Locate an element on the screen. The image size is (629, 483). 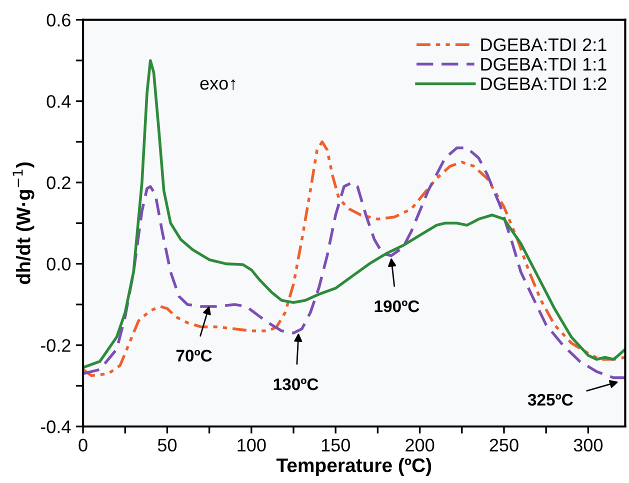
y-tick-label: 0.4 is located at coordinates (58, 101).